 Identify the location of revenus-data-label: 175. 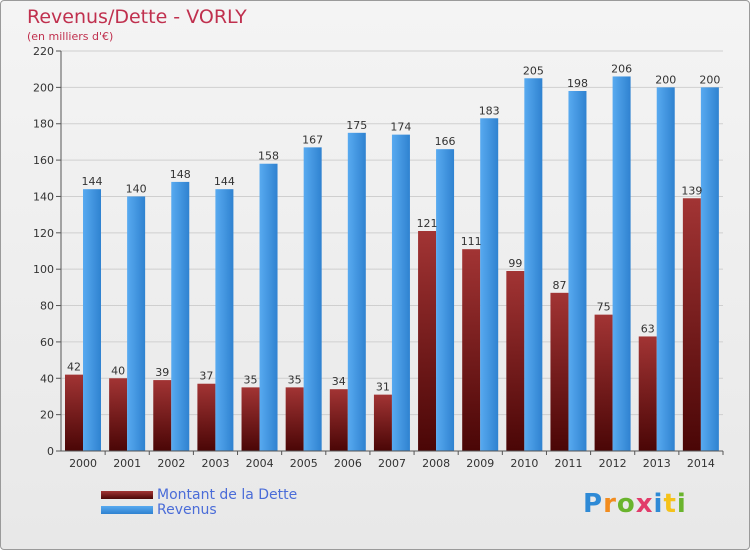
(356, 125).